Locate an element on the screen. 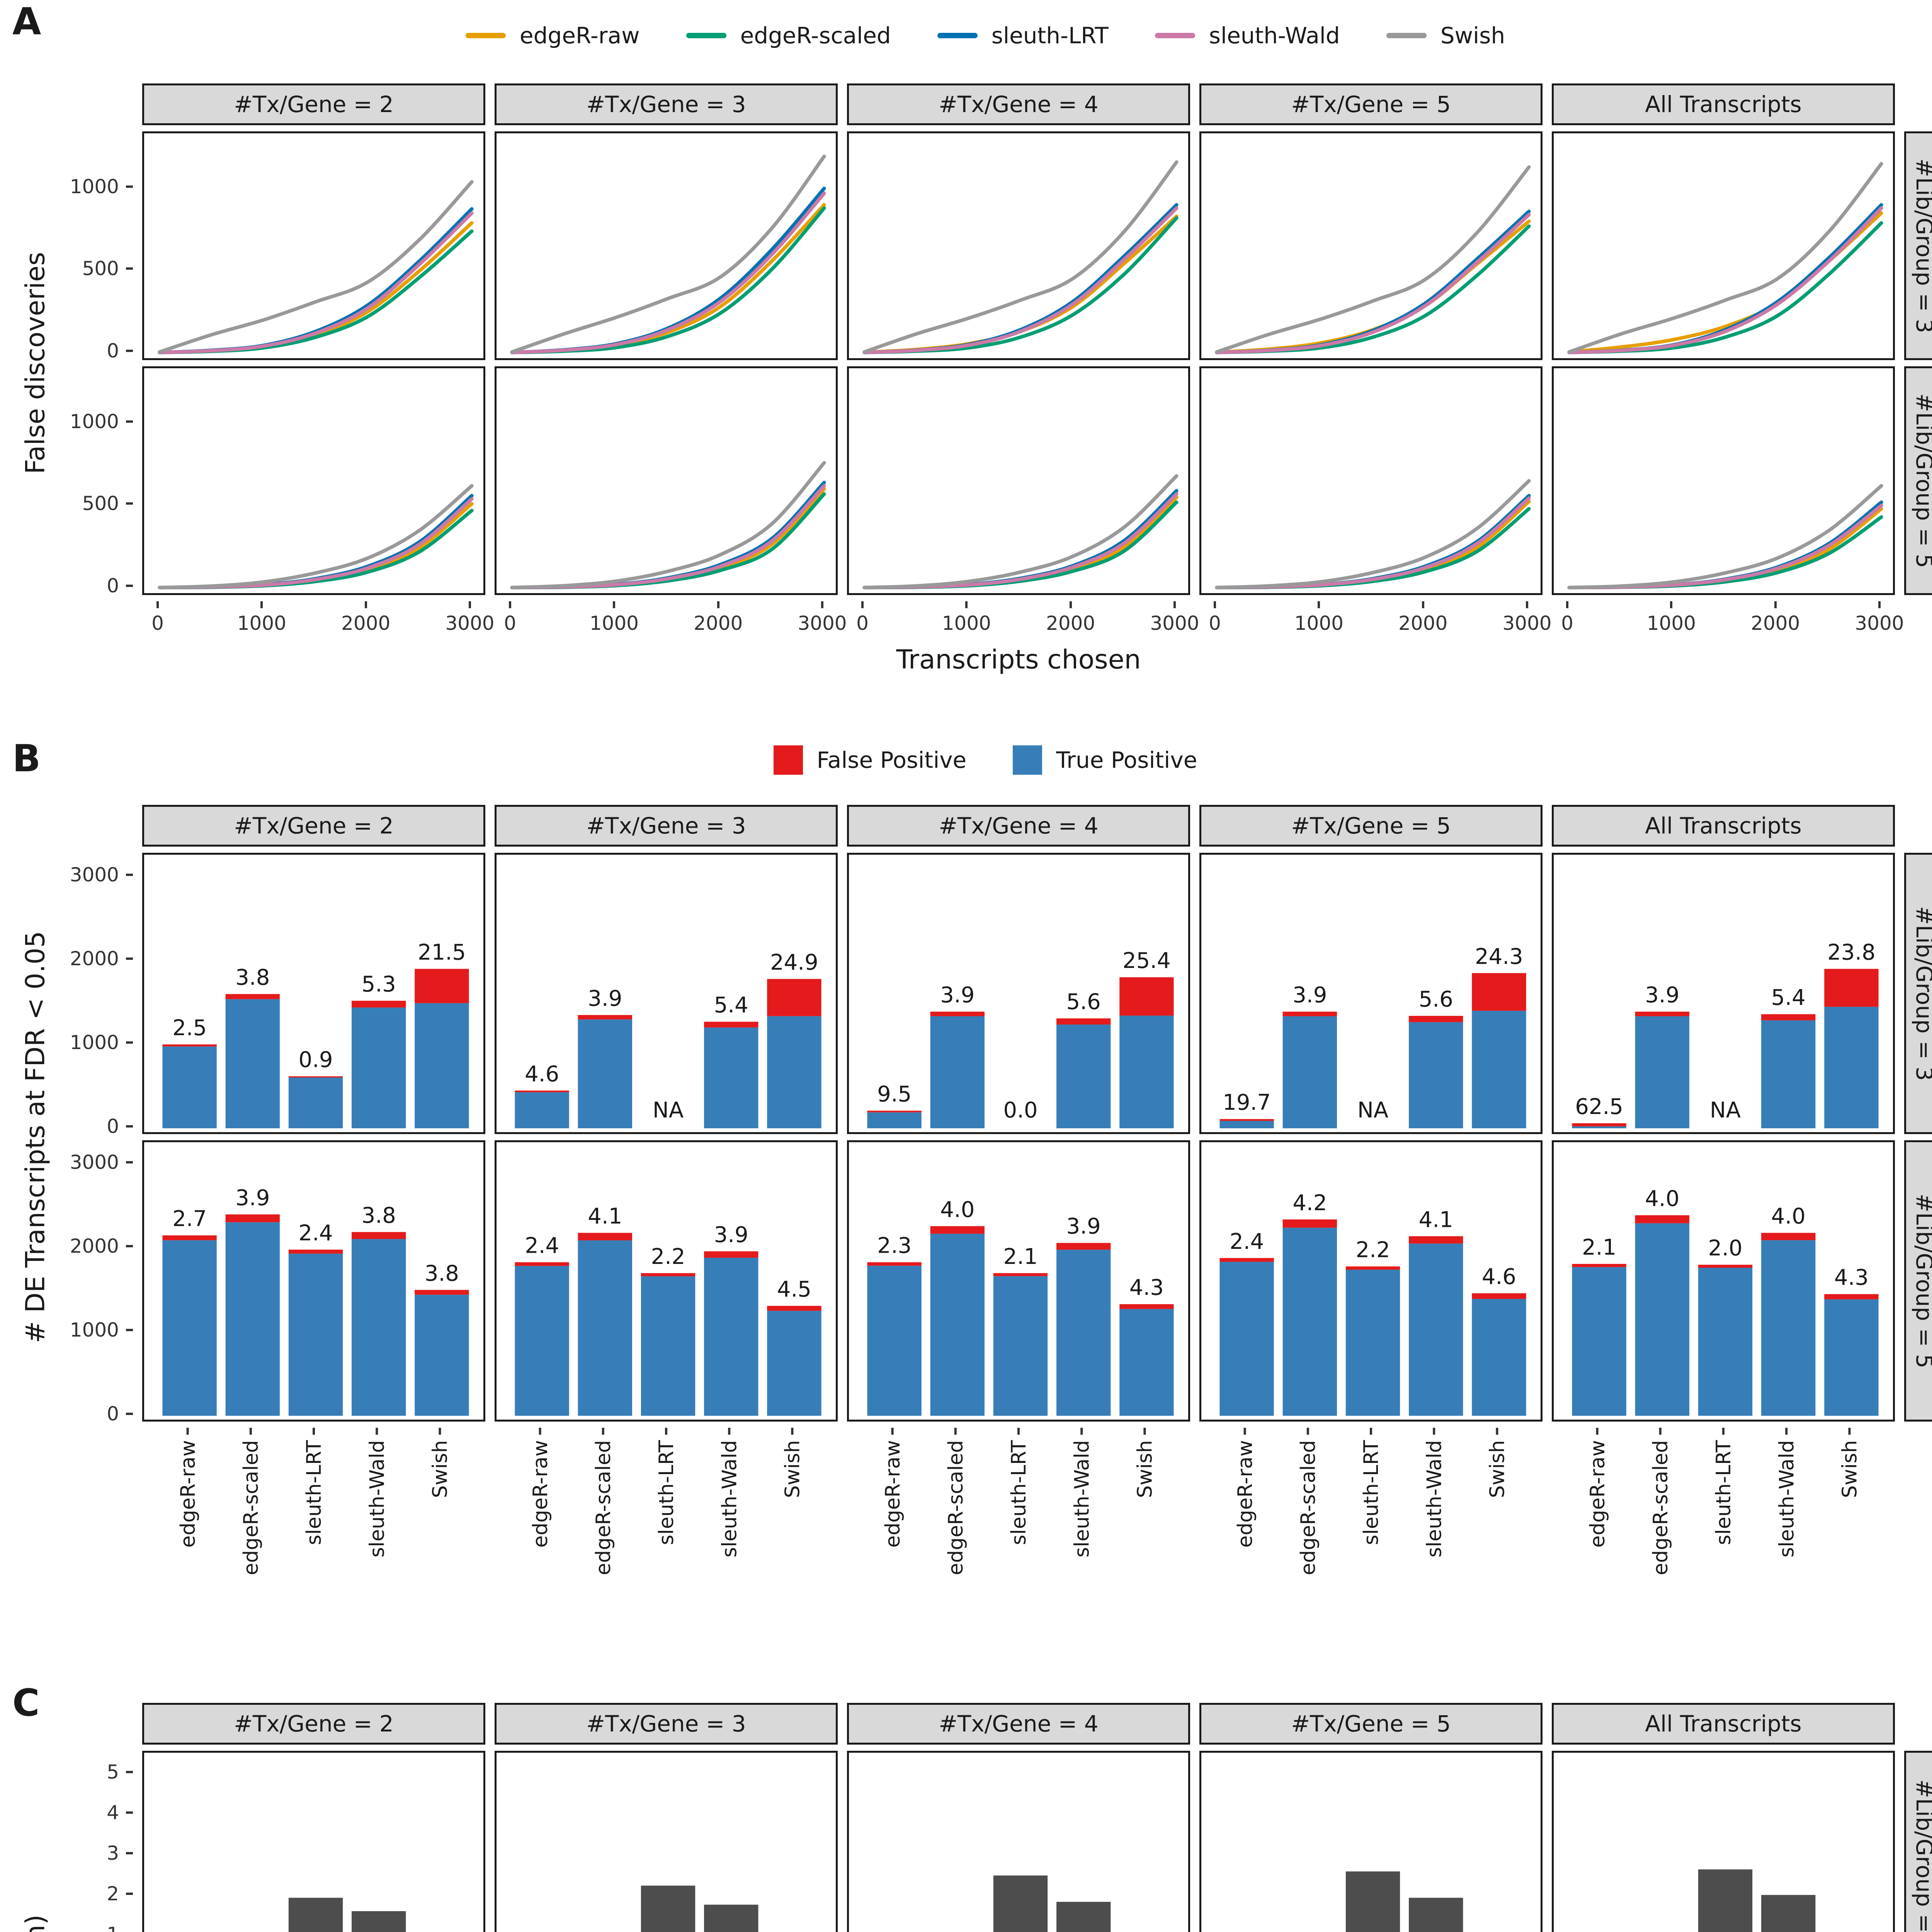  legend-item: sleuth-LRT is located at coordinates (1023, 35).